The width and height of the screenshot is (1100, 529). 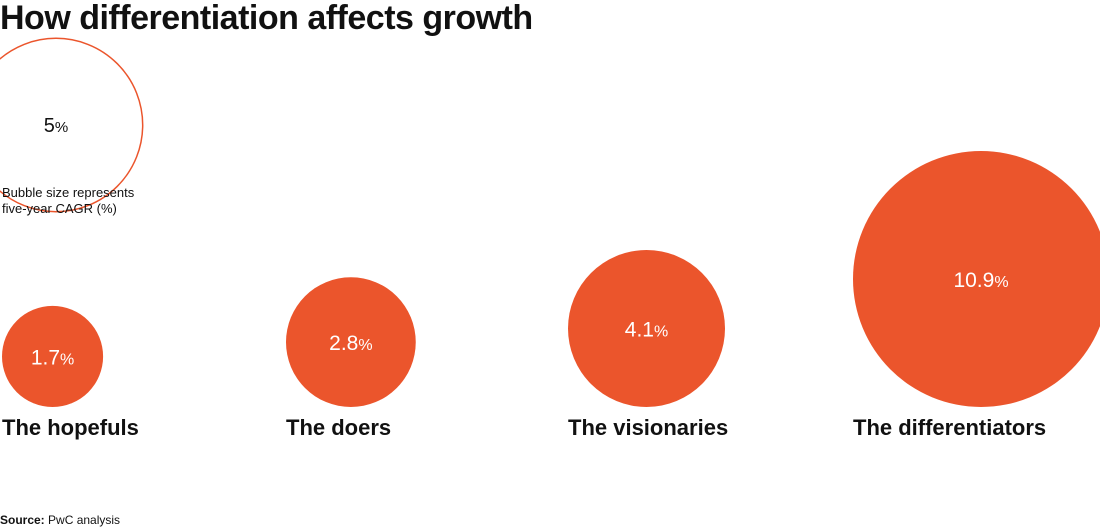 What do you see at coordinates (68, 192) in the screenshot?
I see `legend-note-line1: Bubble size represents` at bounding box center [68, 192].